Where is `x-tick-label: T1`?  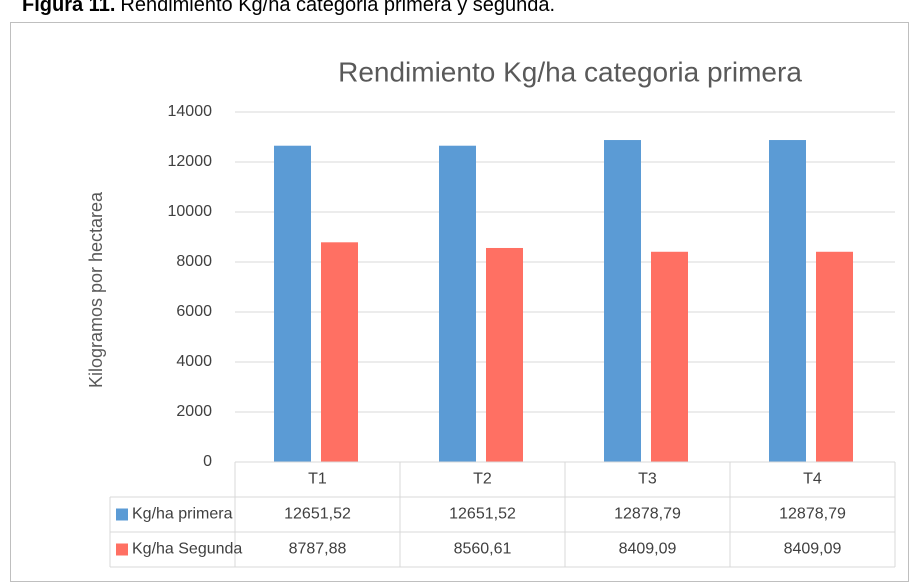
x-tick-label: T1 is located at coordinates (317, 479).